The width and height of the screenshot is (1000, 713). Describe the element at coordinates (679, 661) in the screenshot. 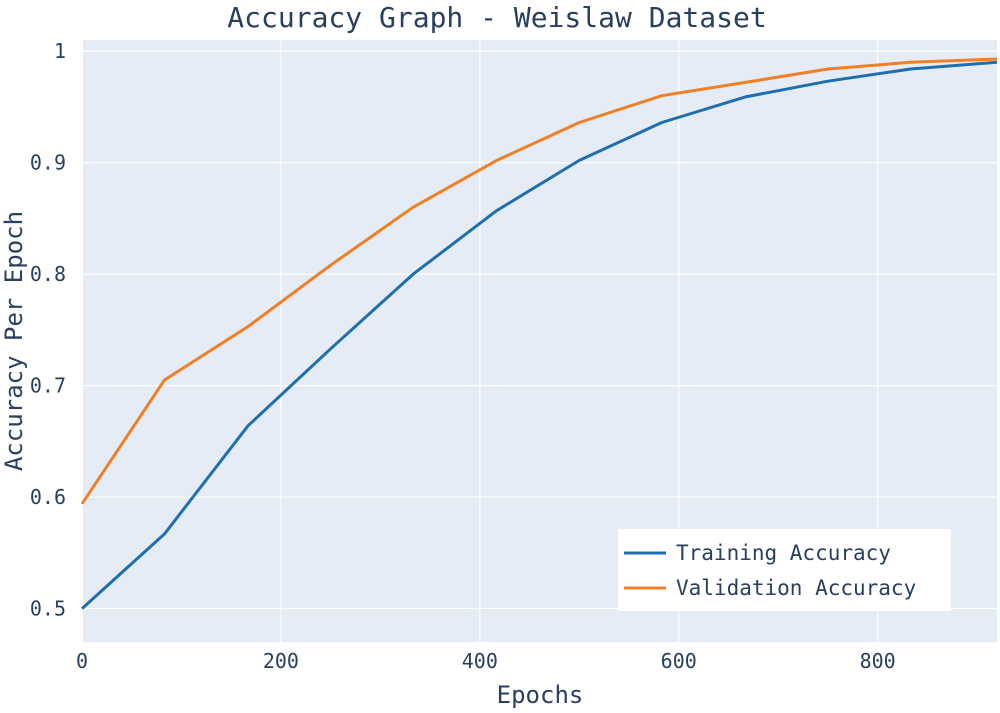

I see `x-tick-label: 600` at that location.